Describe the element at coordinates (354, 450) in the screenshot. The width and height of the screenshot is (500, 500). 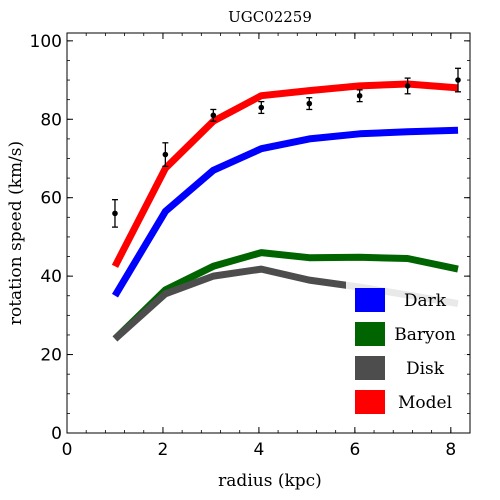
I see `x-tick-label: 6` at that location.